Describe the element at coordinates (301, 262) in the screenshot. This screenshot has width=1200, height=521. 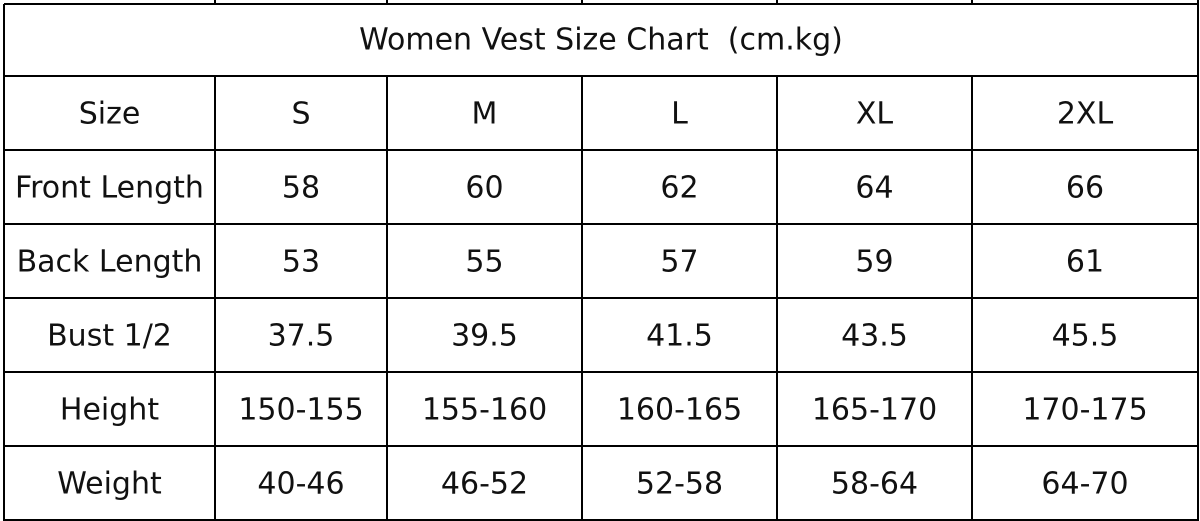
I see `table-cell: 53` at that location.